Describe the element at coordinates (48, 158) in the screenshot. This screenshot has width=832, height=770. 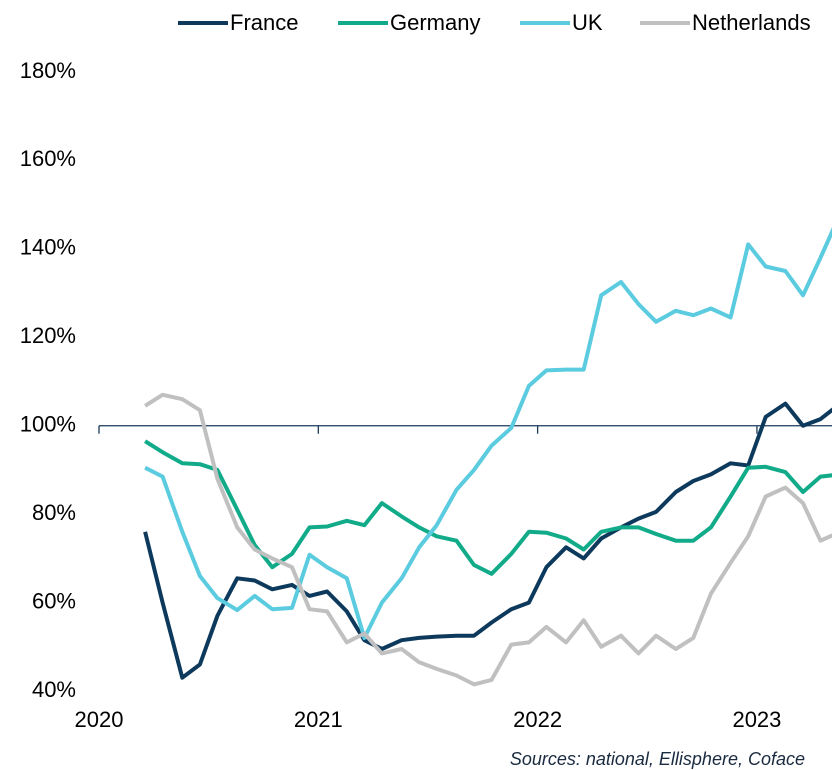
I see `y-tick-label: 160%` at that location.